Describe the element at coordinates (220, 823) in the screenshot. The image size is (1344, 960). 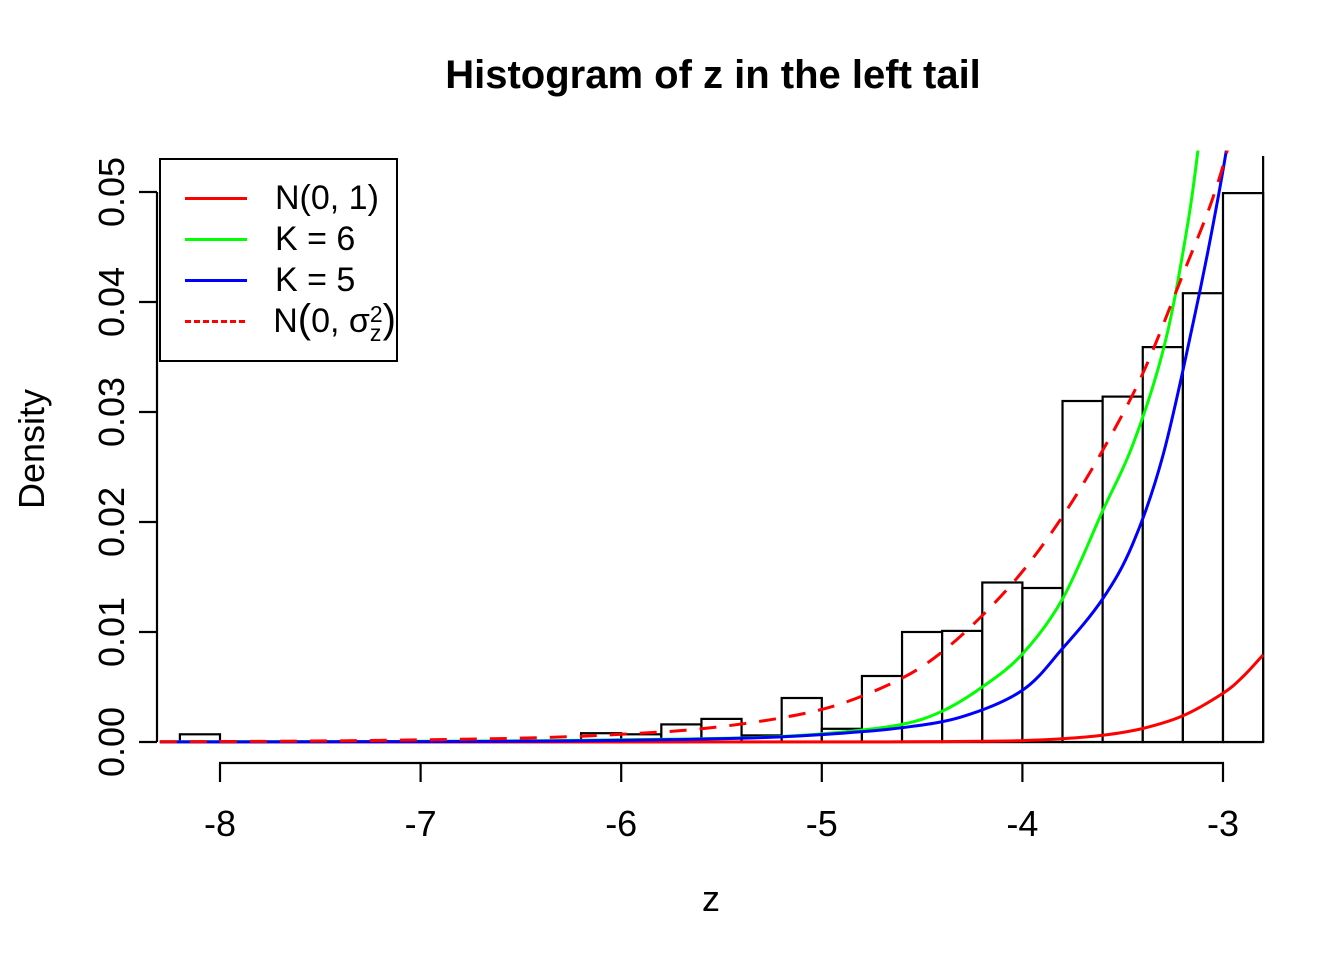
I see `x-tick-label: -8` at that location.